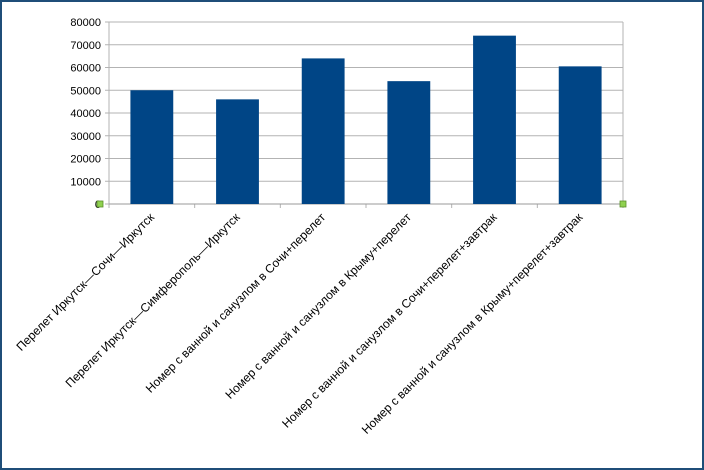 The height and width of the screenshot is (470, 704). I want to click on x-tick-label: Номер с ванной и санузлом в Сочи+перелет, so click(236, 303).